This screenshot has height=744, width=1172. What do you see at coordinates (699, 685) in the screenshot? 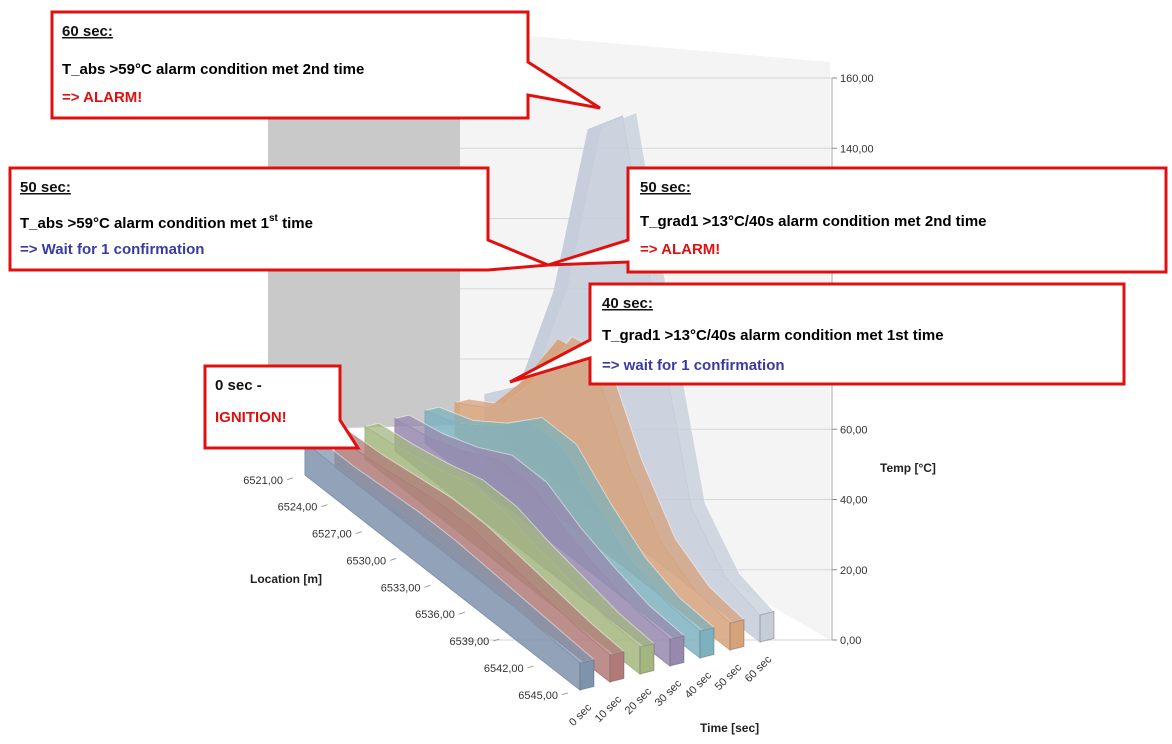
I see `z-tick-label: 40 sec` at bounding box center [699, 685].